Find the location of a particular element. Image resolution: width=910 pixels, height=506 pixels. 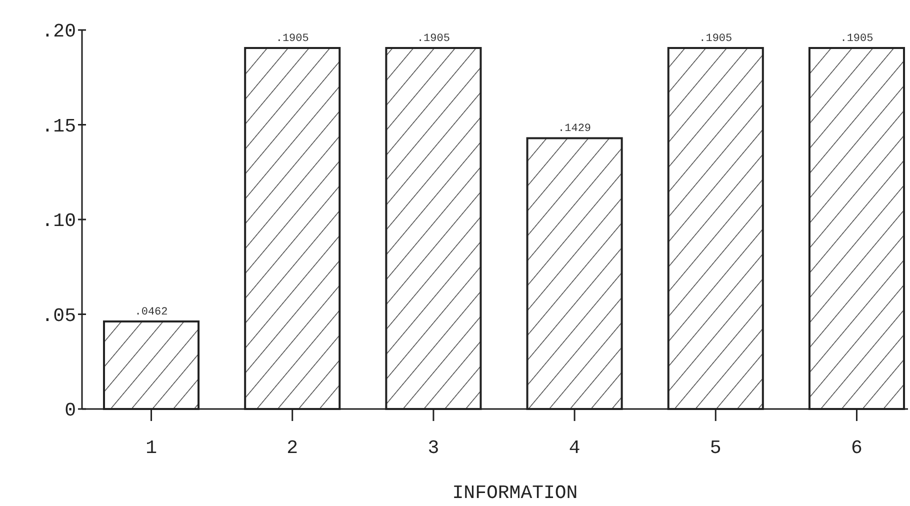

x-tick-label: 5 is located at coordinates (716, 448).